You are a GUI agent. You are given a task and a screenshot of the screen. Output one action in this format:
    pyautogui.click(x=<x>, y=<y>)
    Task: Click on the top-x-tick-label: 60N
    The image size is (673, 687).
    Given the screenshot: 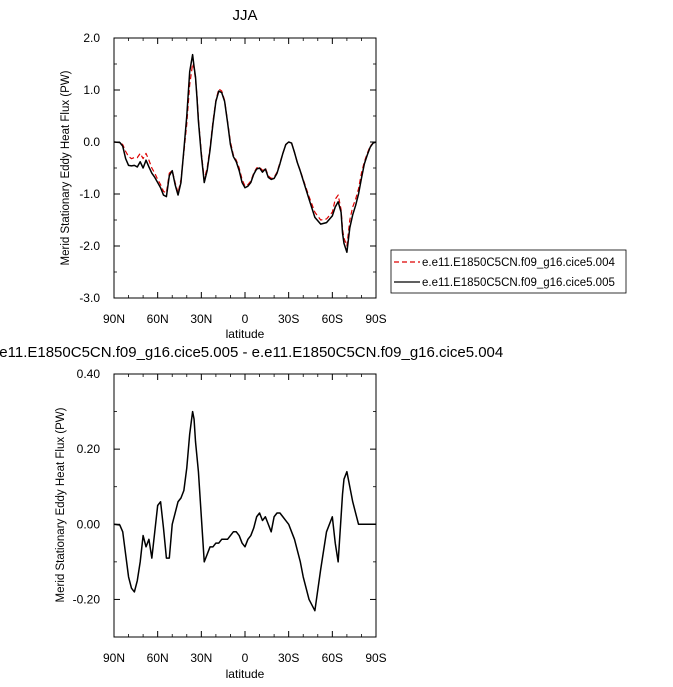 What is the action you would take?
    pyautogui.click(x=158, y=319)
    